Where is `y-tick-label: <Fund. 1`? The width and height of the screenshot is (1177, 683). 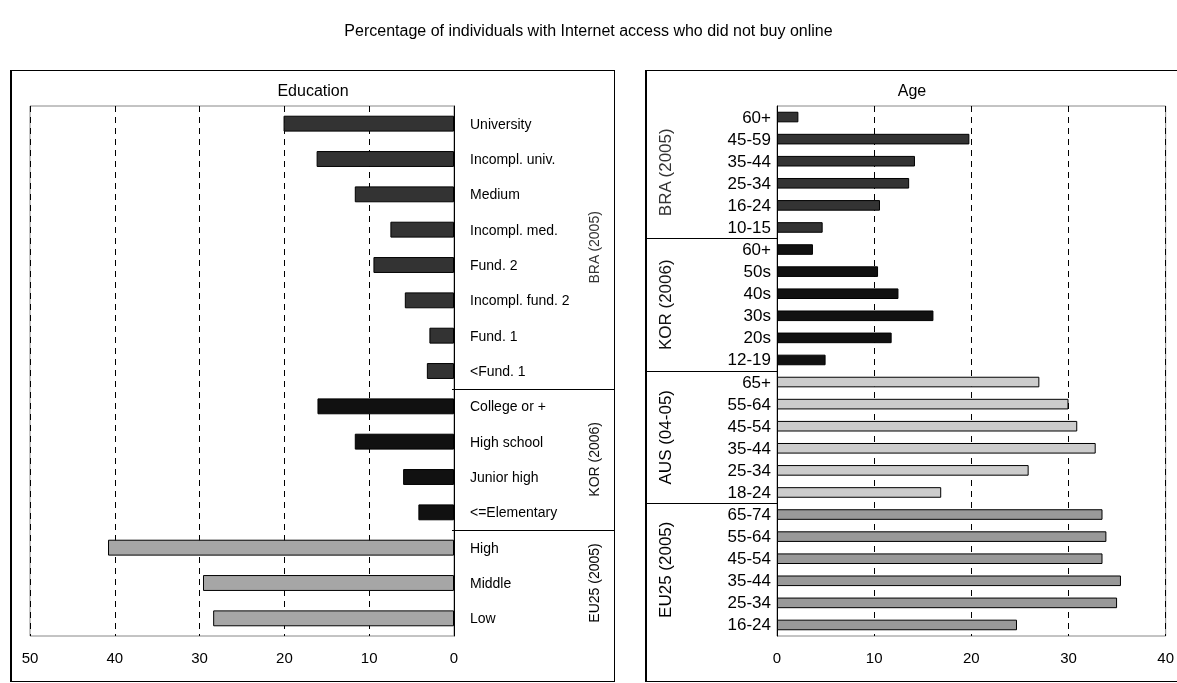
y-tick-label: <Fund. 1 is located at coordinates (498, 371).